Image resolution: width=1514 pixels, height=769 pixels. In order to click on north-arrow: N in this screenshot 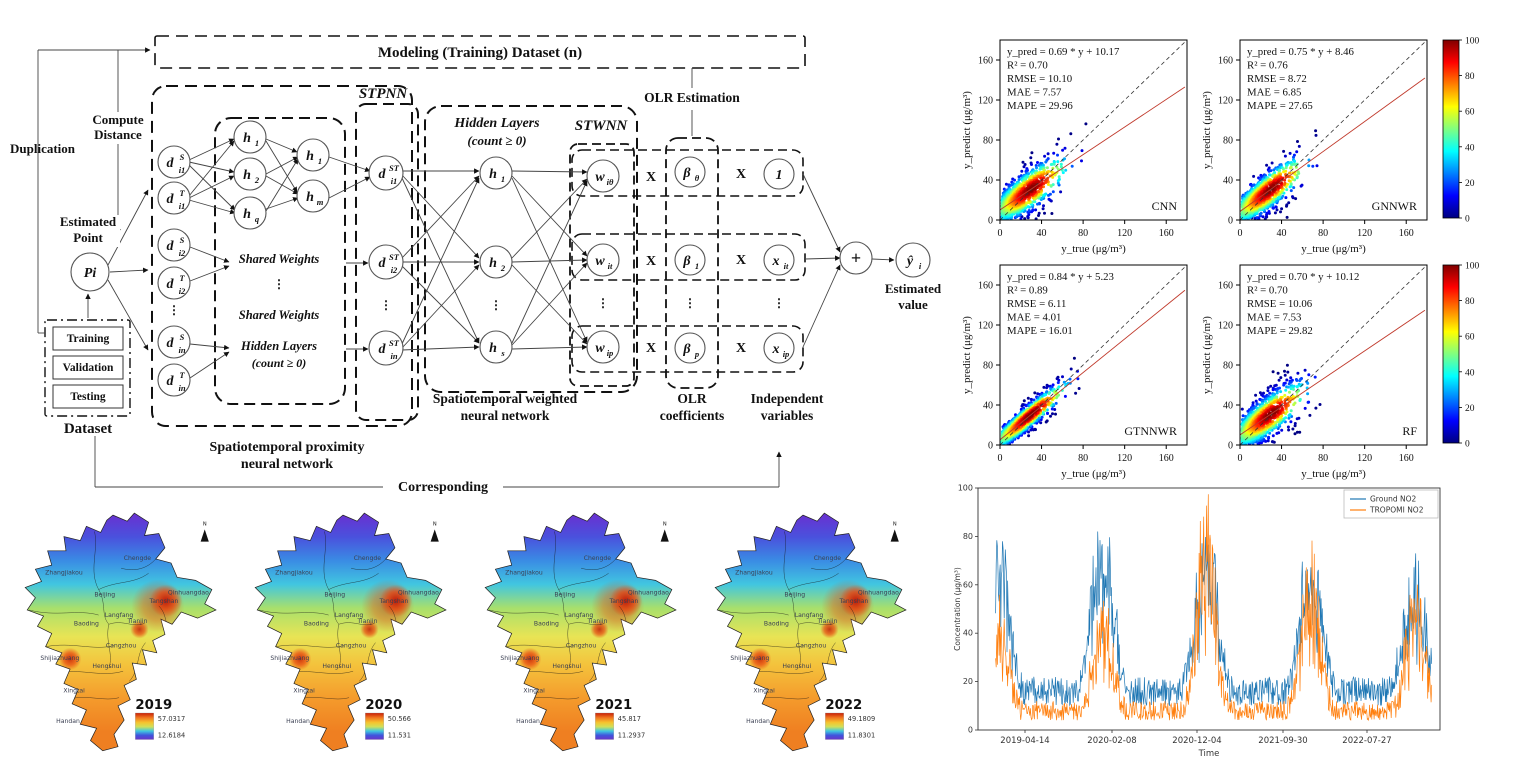, I will do `click(894, 531)`.